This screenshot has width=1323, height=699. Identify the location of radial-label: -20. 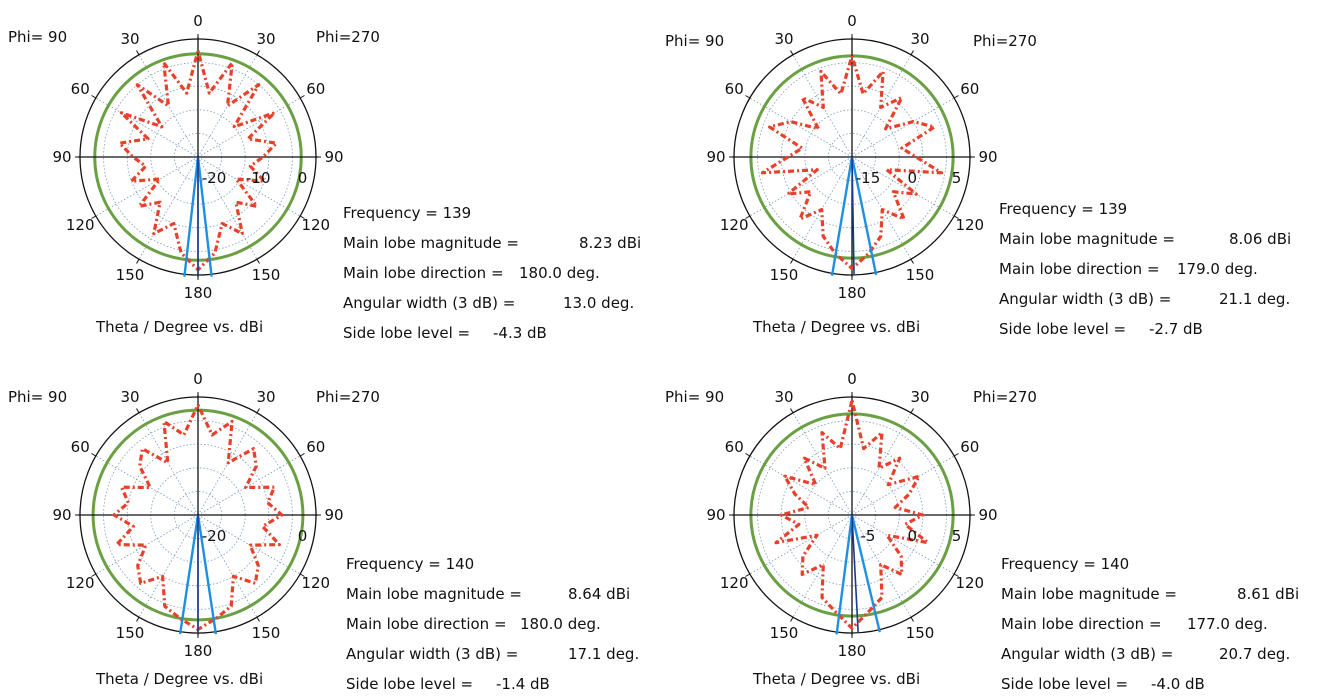
(214, 178).